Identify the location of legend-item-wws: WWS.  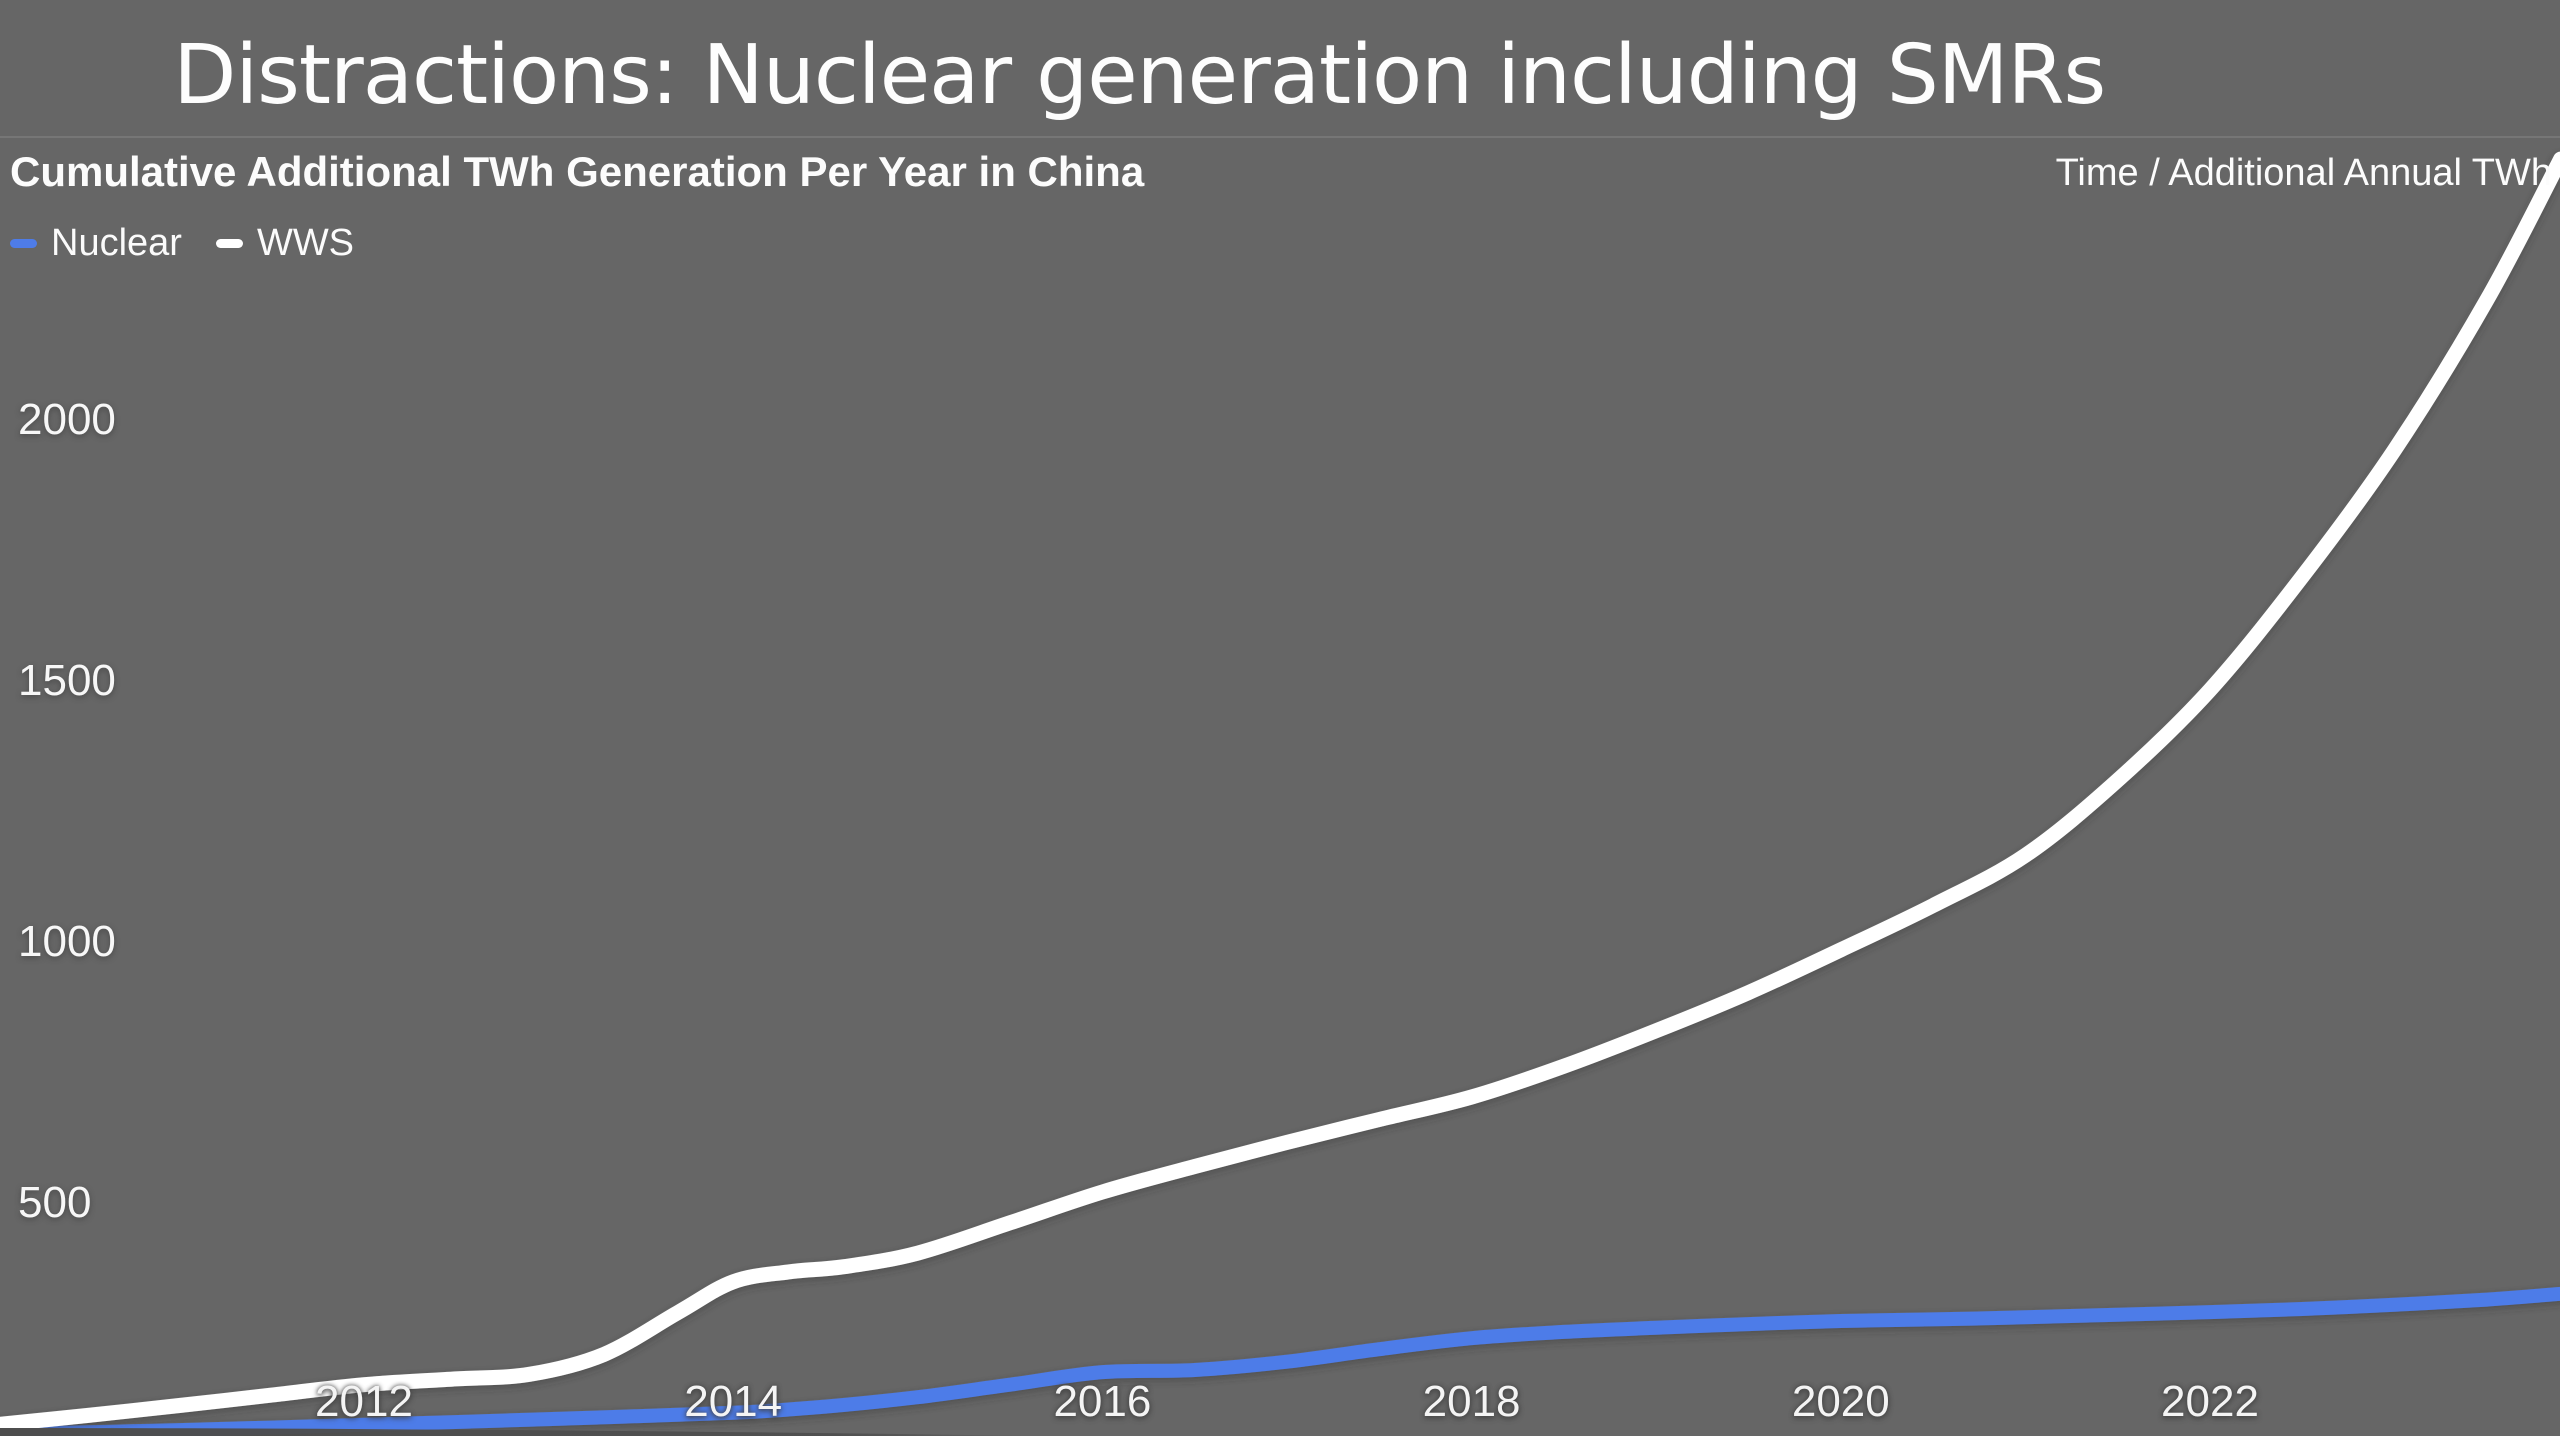
(285, 243).